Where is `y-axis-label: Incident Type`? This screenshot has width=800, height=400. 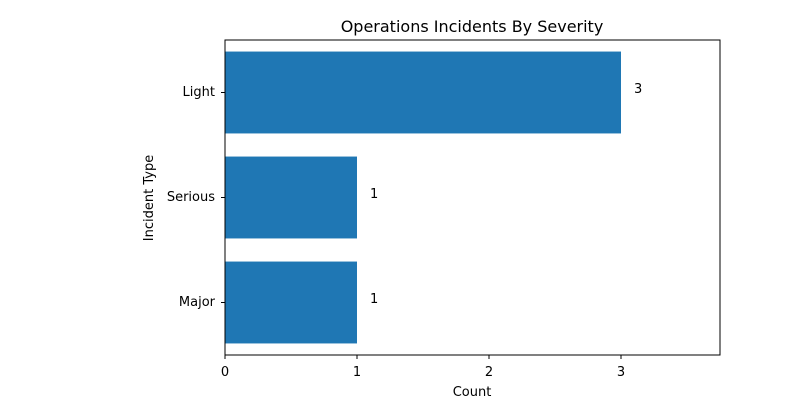 y-axis-label: Incident Type is located at coordinates (149, 198).